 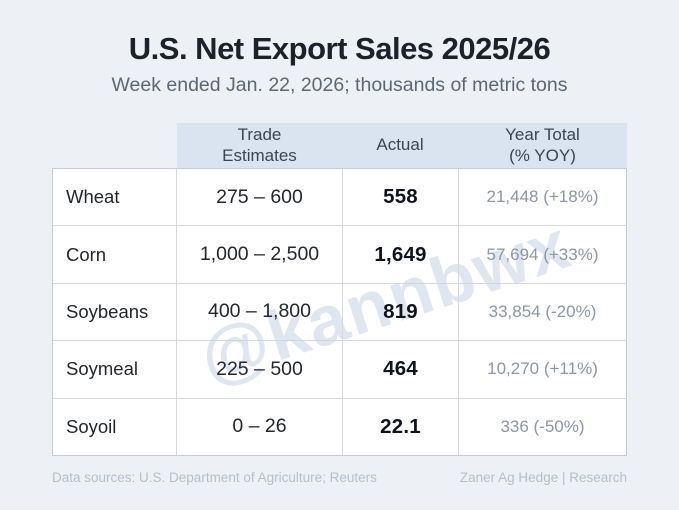 I want to click on table-row-corn: Corn 1,000 – 2,500 1,649 57,694 (+33%), so click(x=339, y=255).